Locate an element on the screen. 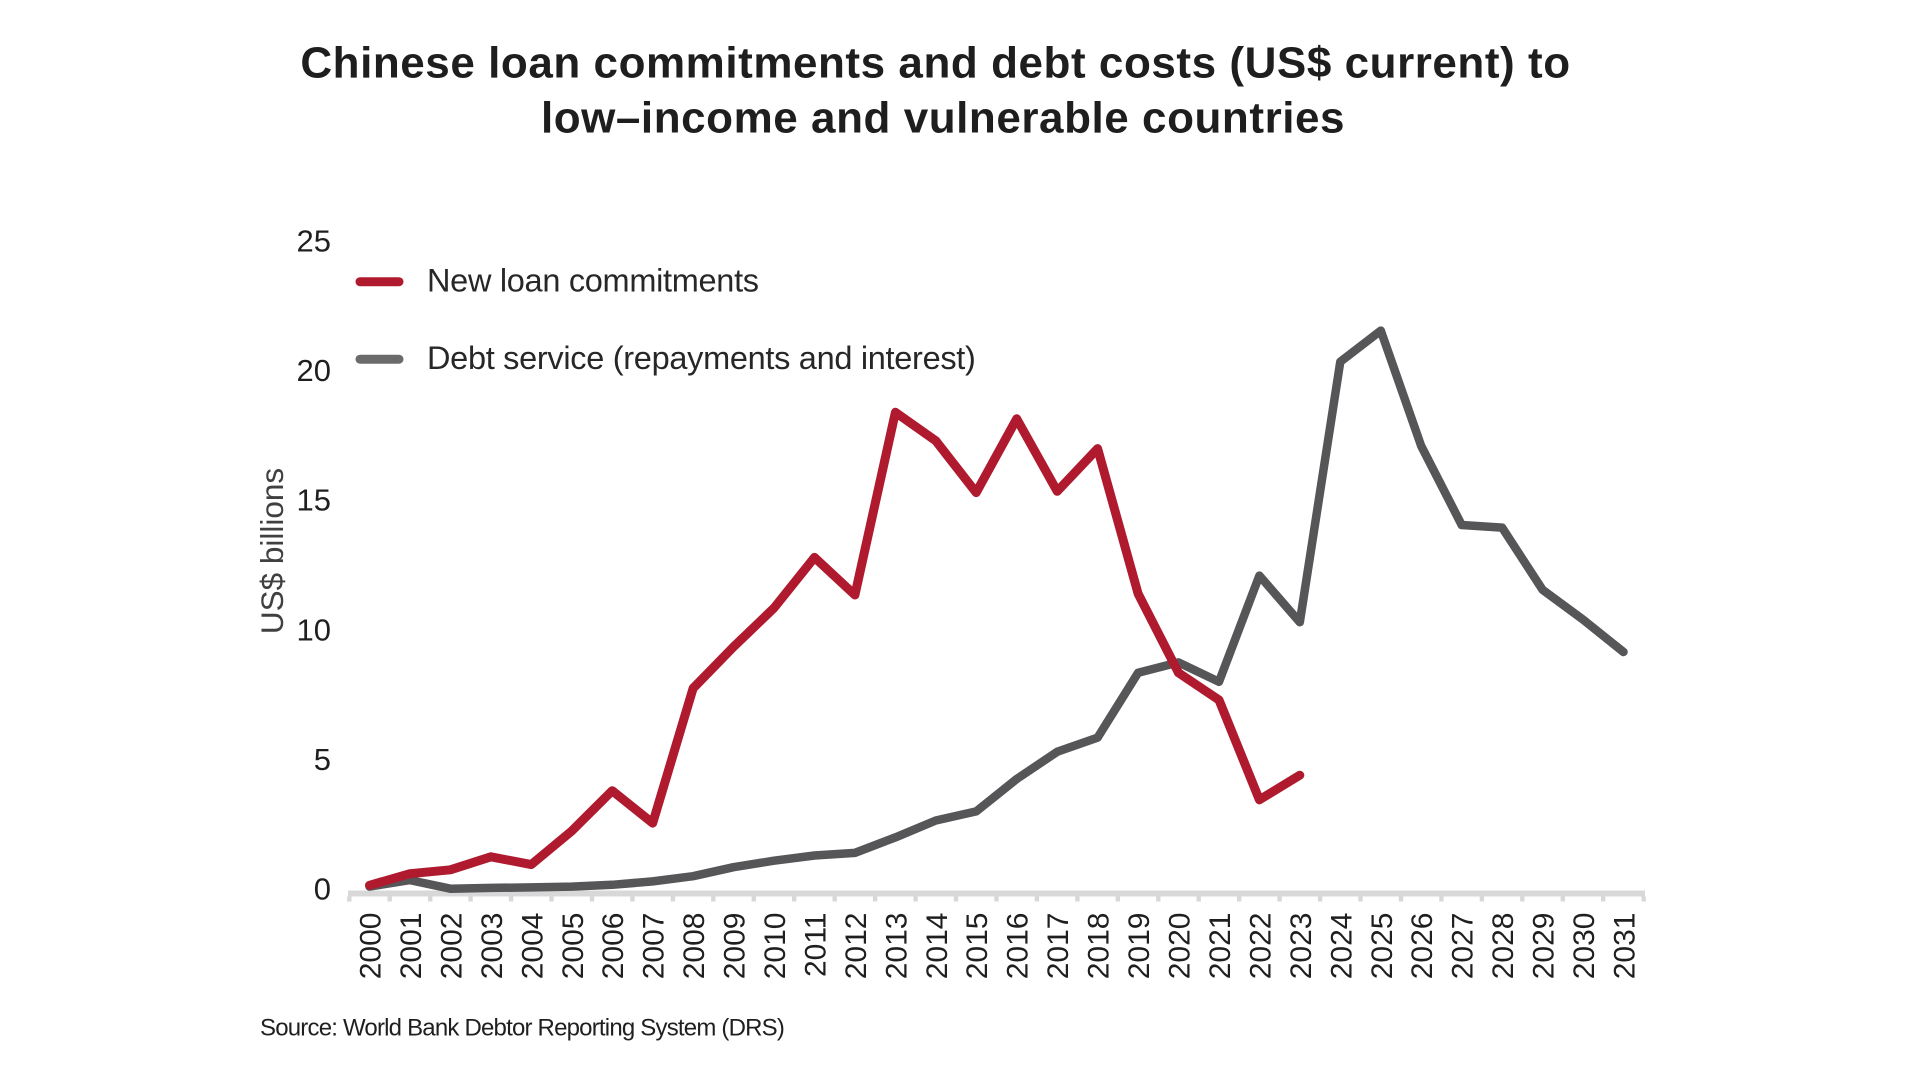  svg-text: 2030 is located at coordinates (1584, 946).